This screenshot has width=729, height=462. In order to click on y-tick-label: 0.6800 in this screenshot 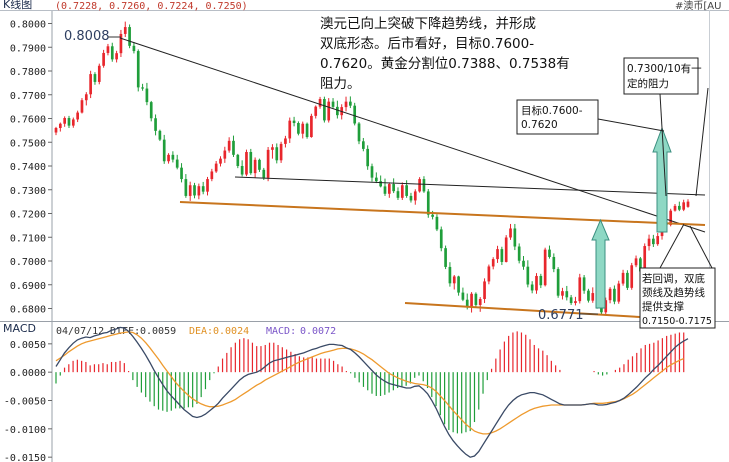, I will do `click(28, 310)`.